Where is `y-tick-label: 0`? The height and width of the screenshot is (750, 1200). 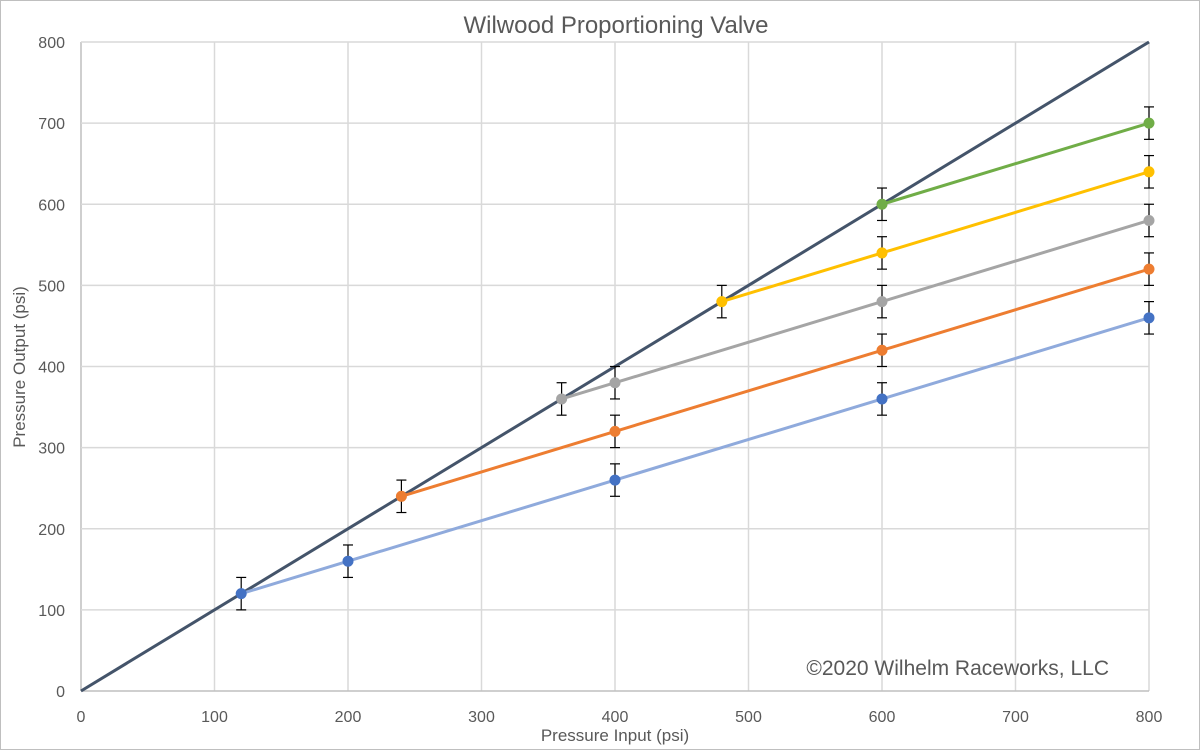
y-tick-label: 0 is located at coordinates (60, 692).